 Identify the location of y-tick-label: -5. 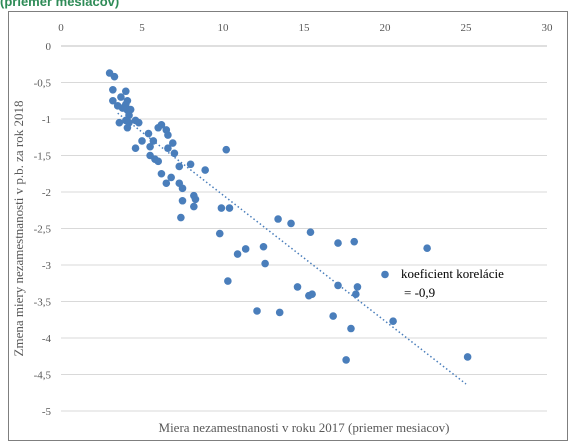
(47, 412).